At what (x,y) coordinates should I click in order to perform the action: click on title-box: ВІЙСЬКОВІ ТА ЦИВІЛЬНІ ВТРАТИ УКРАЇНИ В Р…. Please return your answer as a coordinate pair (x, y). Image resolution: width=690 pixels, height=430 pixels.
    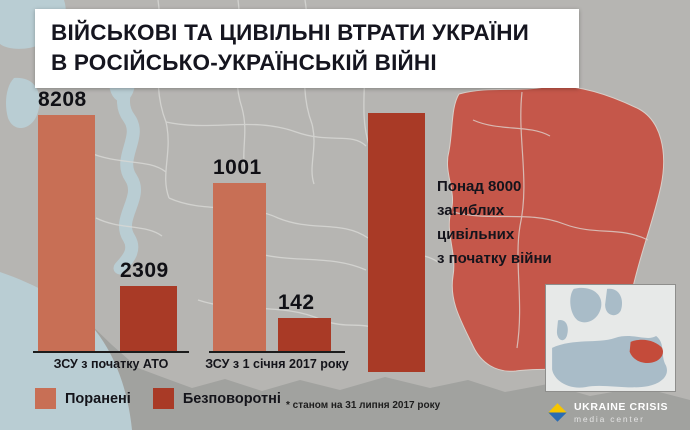
    Looking at the image, I should click on (307, 49).